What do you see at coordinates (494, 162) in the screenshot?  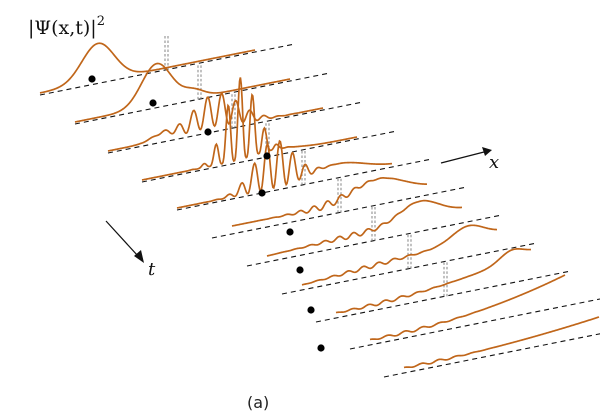 I see `x-axis-label: x` at bounding box center [494, 162].